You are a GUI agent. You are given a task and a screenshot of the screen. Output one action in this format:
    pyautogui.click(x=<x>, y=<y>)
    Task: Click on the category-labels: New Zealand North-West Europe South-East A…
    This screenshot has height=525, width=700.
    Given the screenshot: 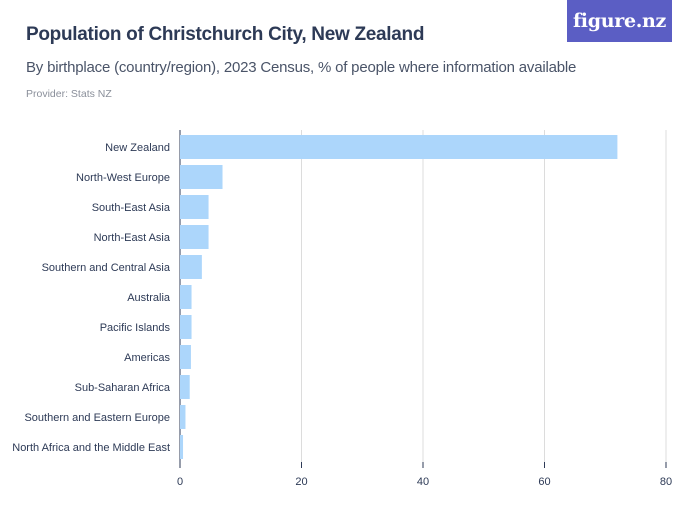 What is the action you would take?
    pyautogui.click(x=91, y=298)
    